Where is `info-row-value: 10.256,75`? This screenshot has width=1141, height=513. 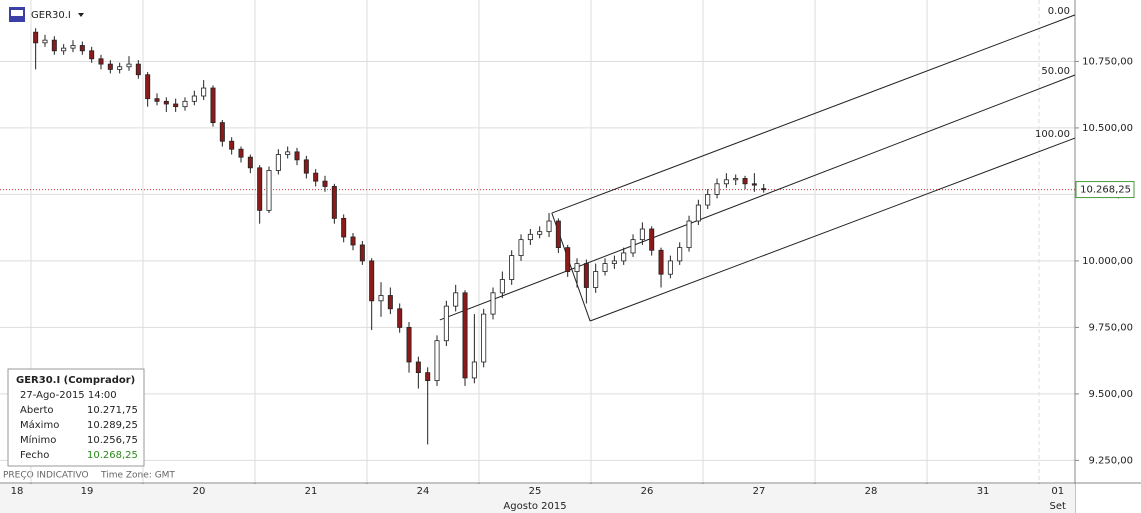 info-row-value: 10.256,75 is located at coordinates (112, 440).